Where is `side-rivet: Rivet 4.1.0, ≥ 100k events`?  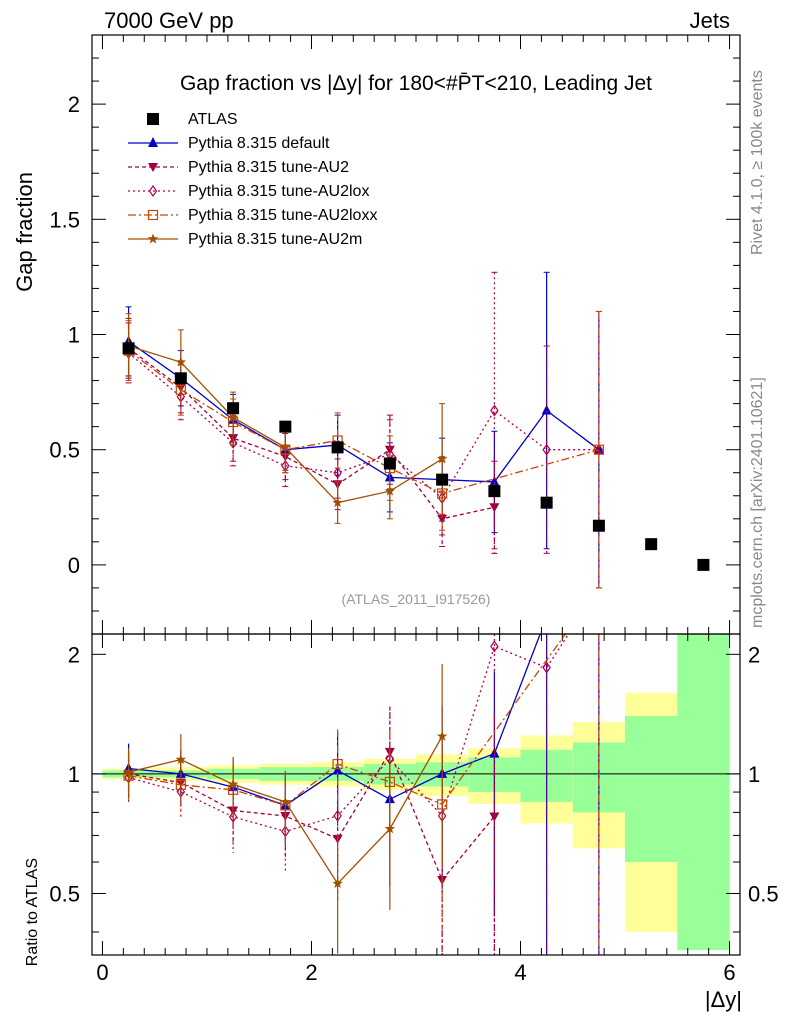 side-rivet: Rivet 4.1.0, ≥ 100k events is located at coordinates (757, 162).